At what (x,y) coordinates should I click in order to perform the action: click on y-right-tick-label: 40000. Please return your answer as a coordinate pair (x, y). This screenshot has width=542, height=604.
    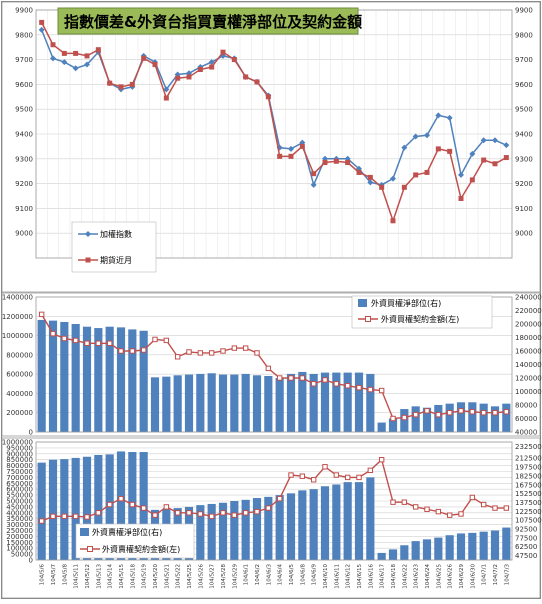
    Looking at the image, I should click on (526, 433).